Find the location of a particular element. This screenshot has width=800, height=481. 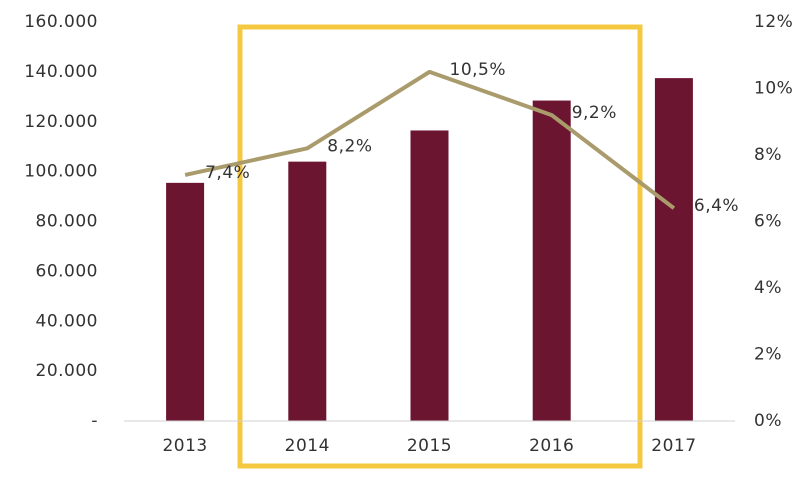

y-tick-label: - is located at coordinates (94, 421).